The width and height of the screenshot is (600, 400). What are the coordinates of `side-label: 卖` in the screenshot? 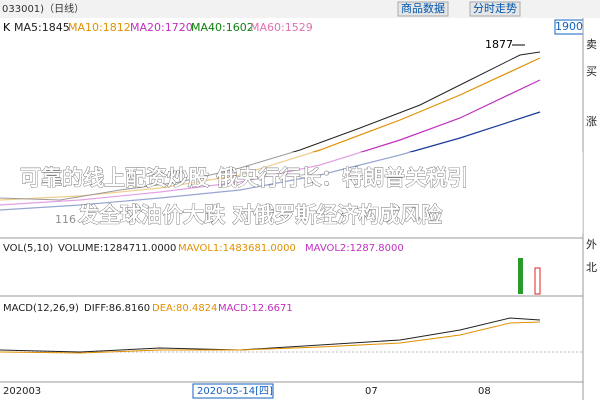 It's located at (591, 44).